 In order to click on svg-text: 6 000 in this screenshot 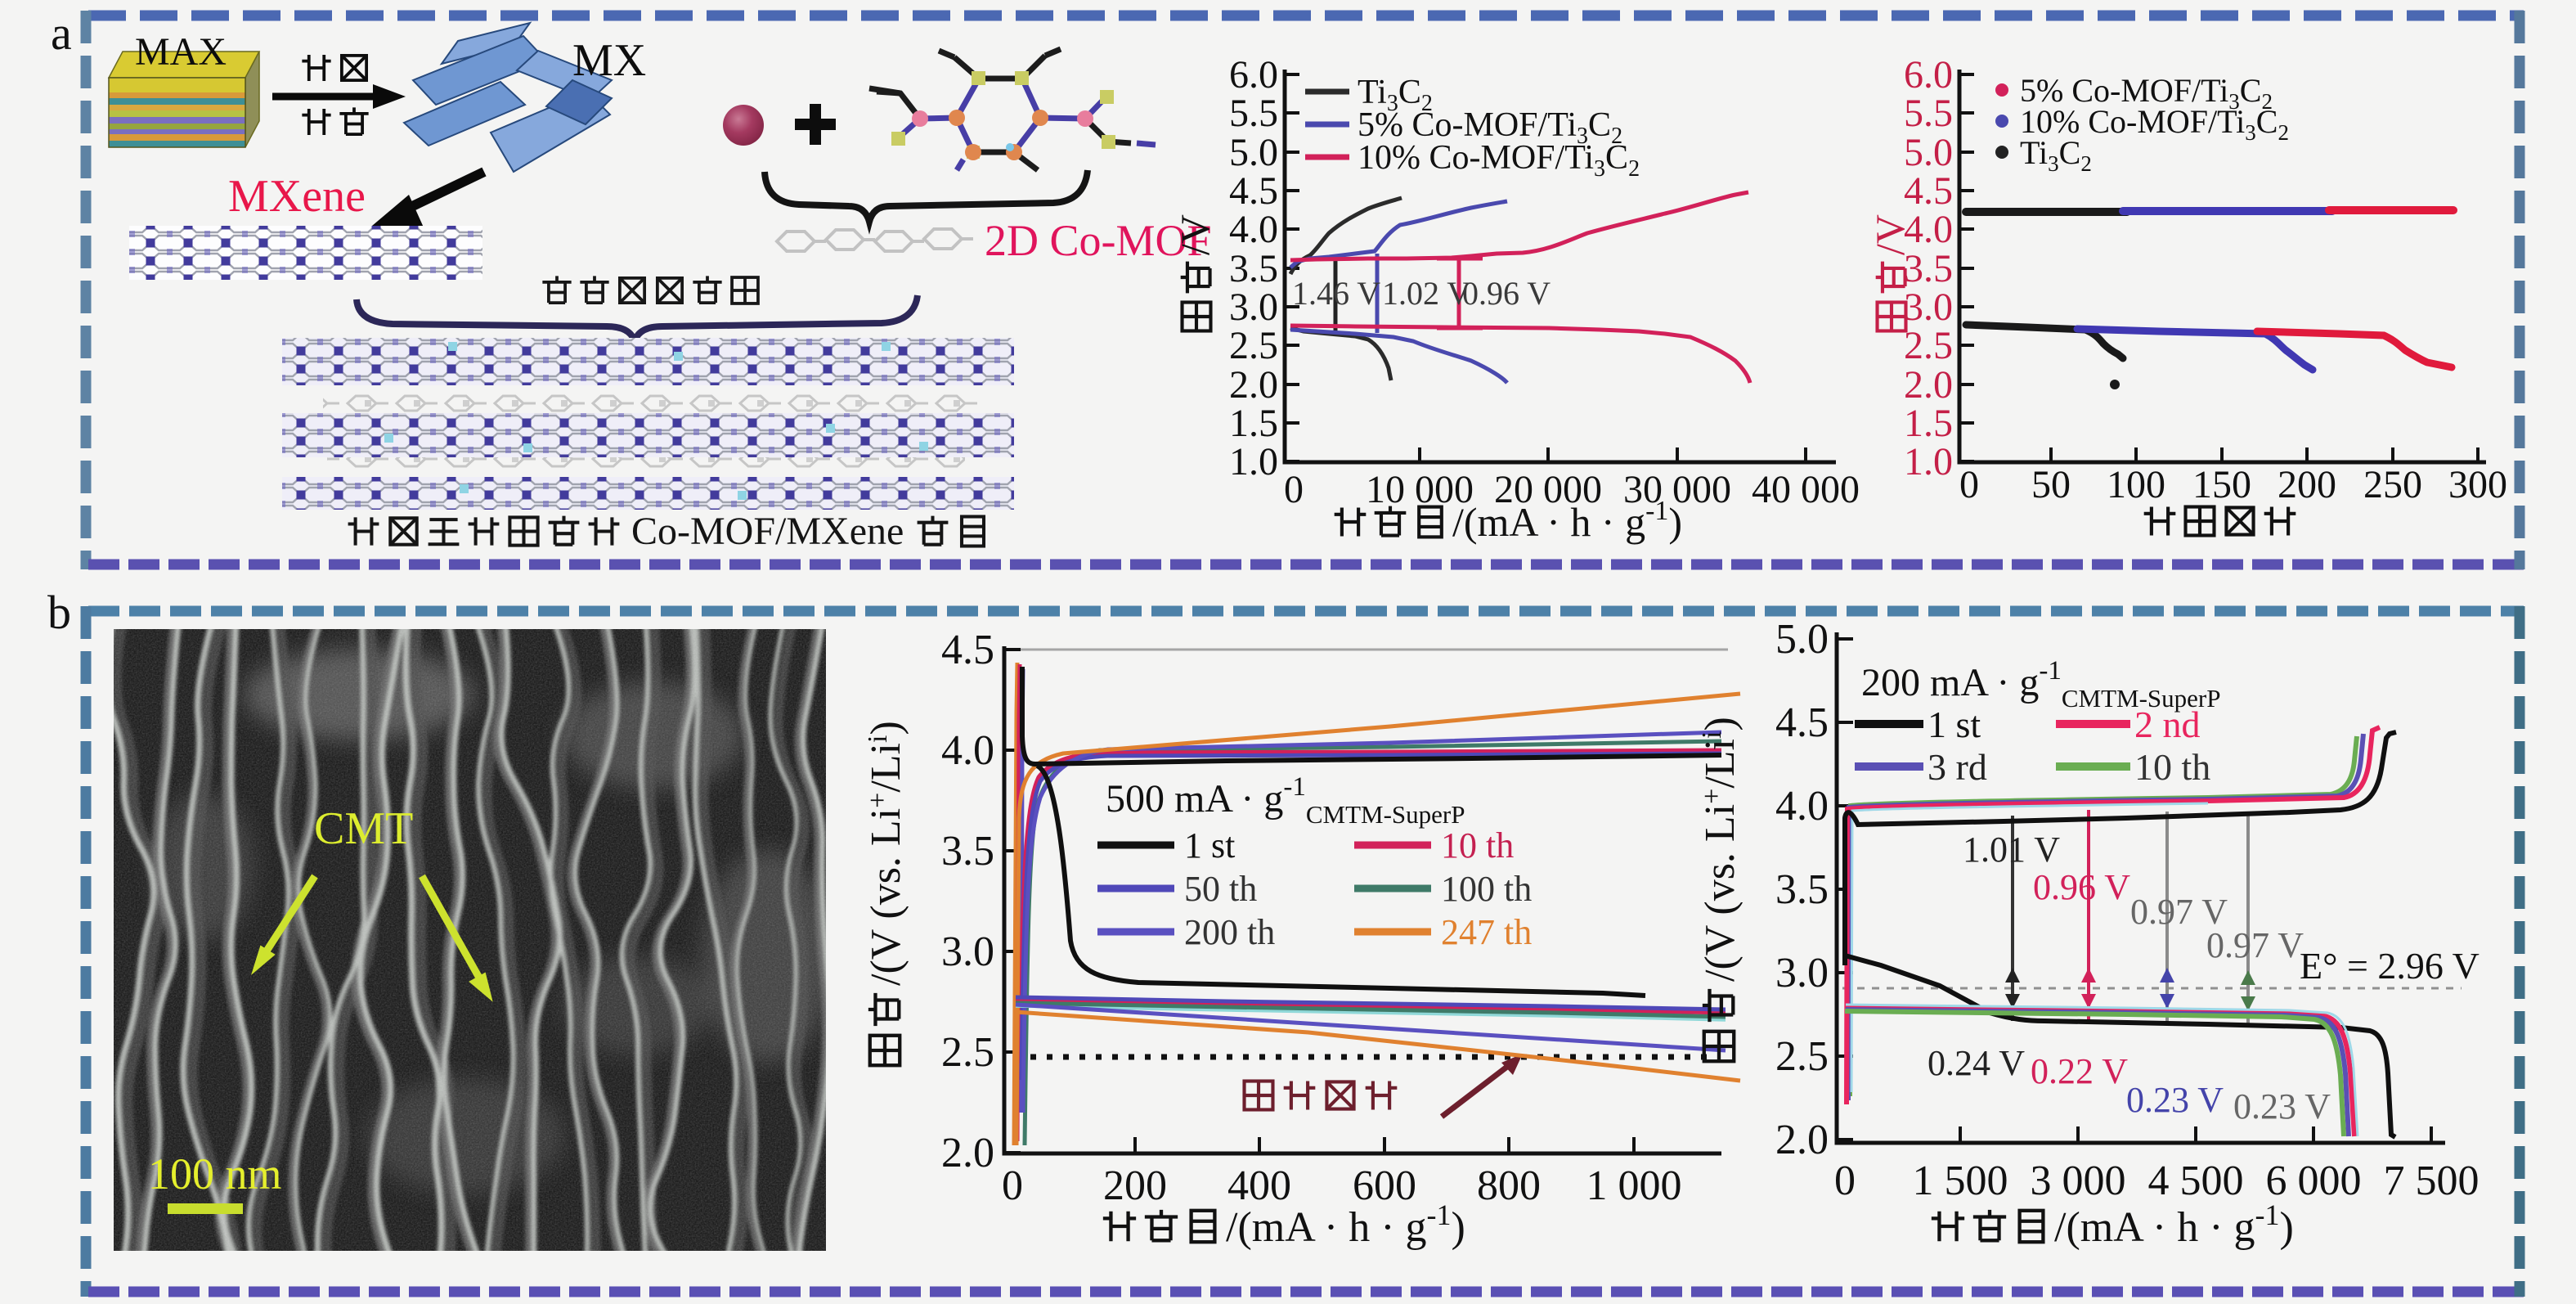, I will do `click(2314, 1181)`.